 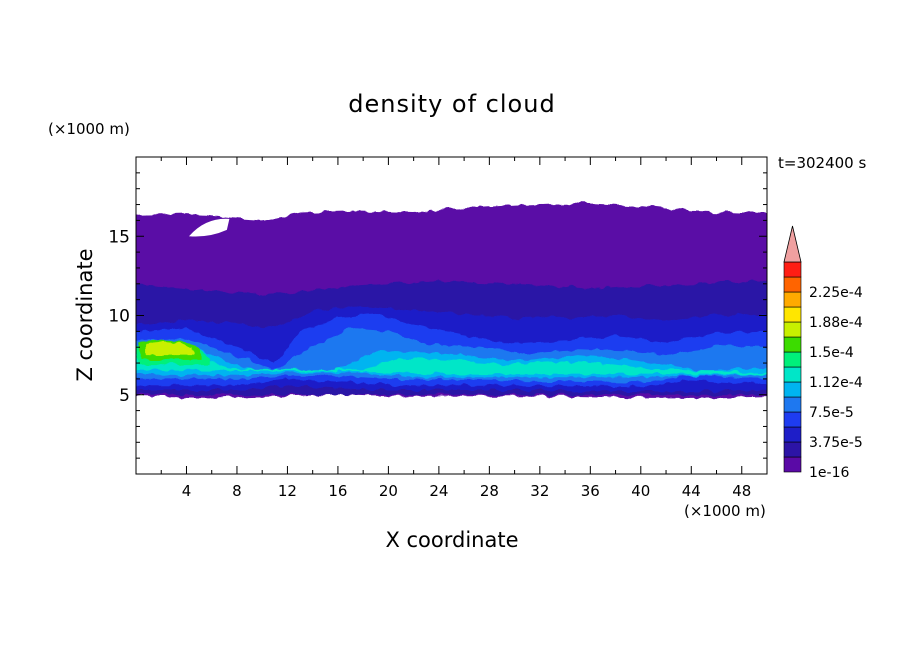 I want to click on y-axis-label: Z coordinate, so click(x=85, y=314).